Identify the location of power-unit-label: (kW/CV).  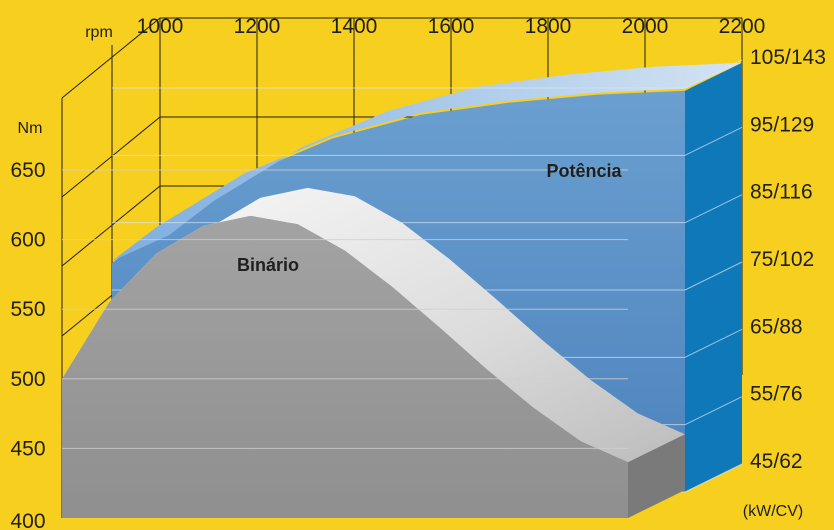
(773, 511).